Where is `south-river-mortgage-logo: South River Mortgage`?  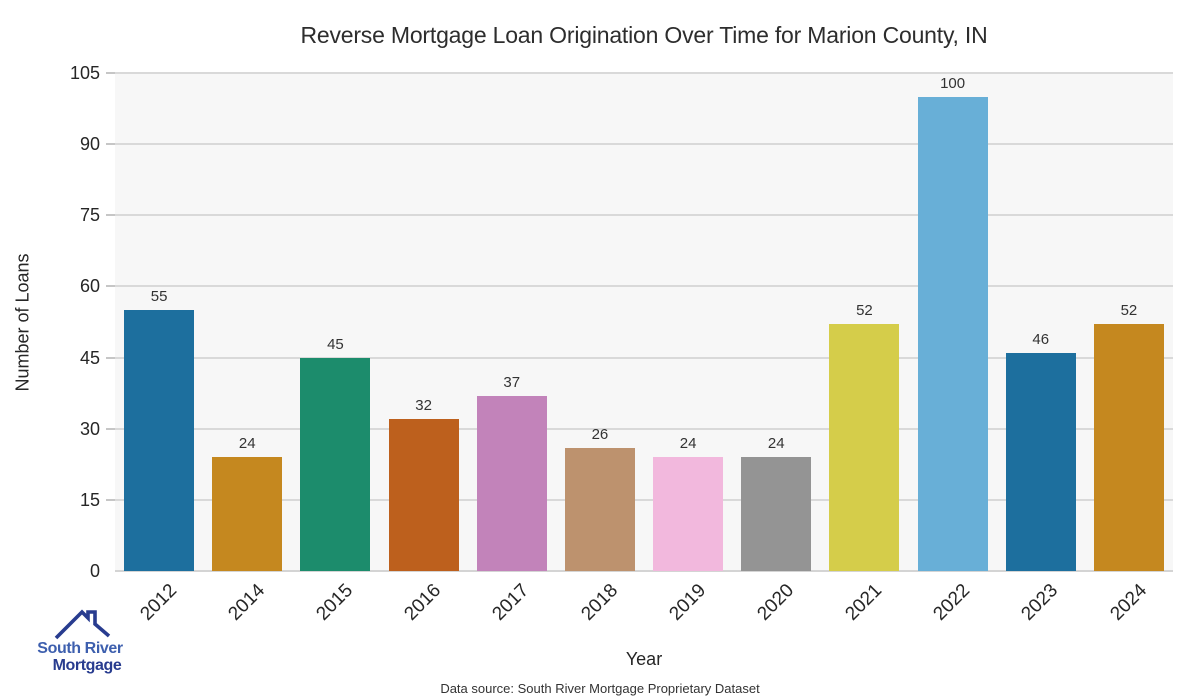 south-river-mortgage-logo: South River Mortgage is located at coordinates (80, 641).